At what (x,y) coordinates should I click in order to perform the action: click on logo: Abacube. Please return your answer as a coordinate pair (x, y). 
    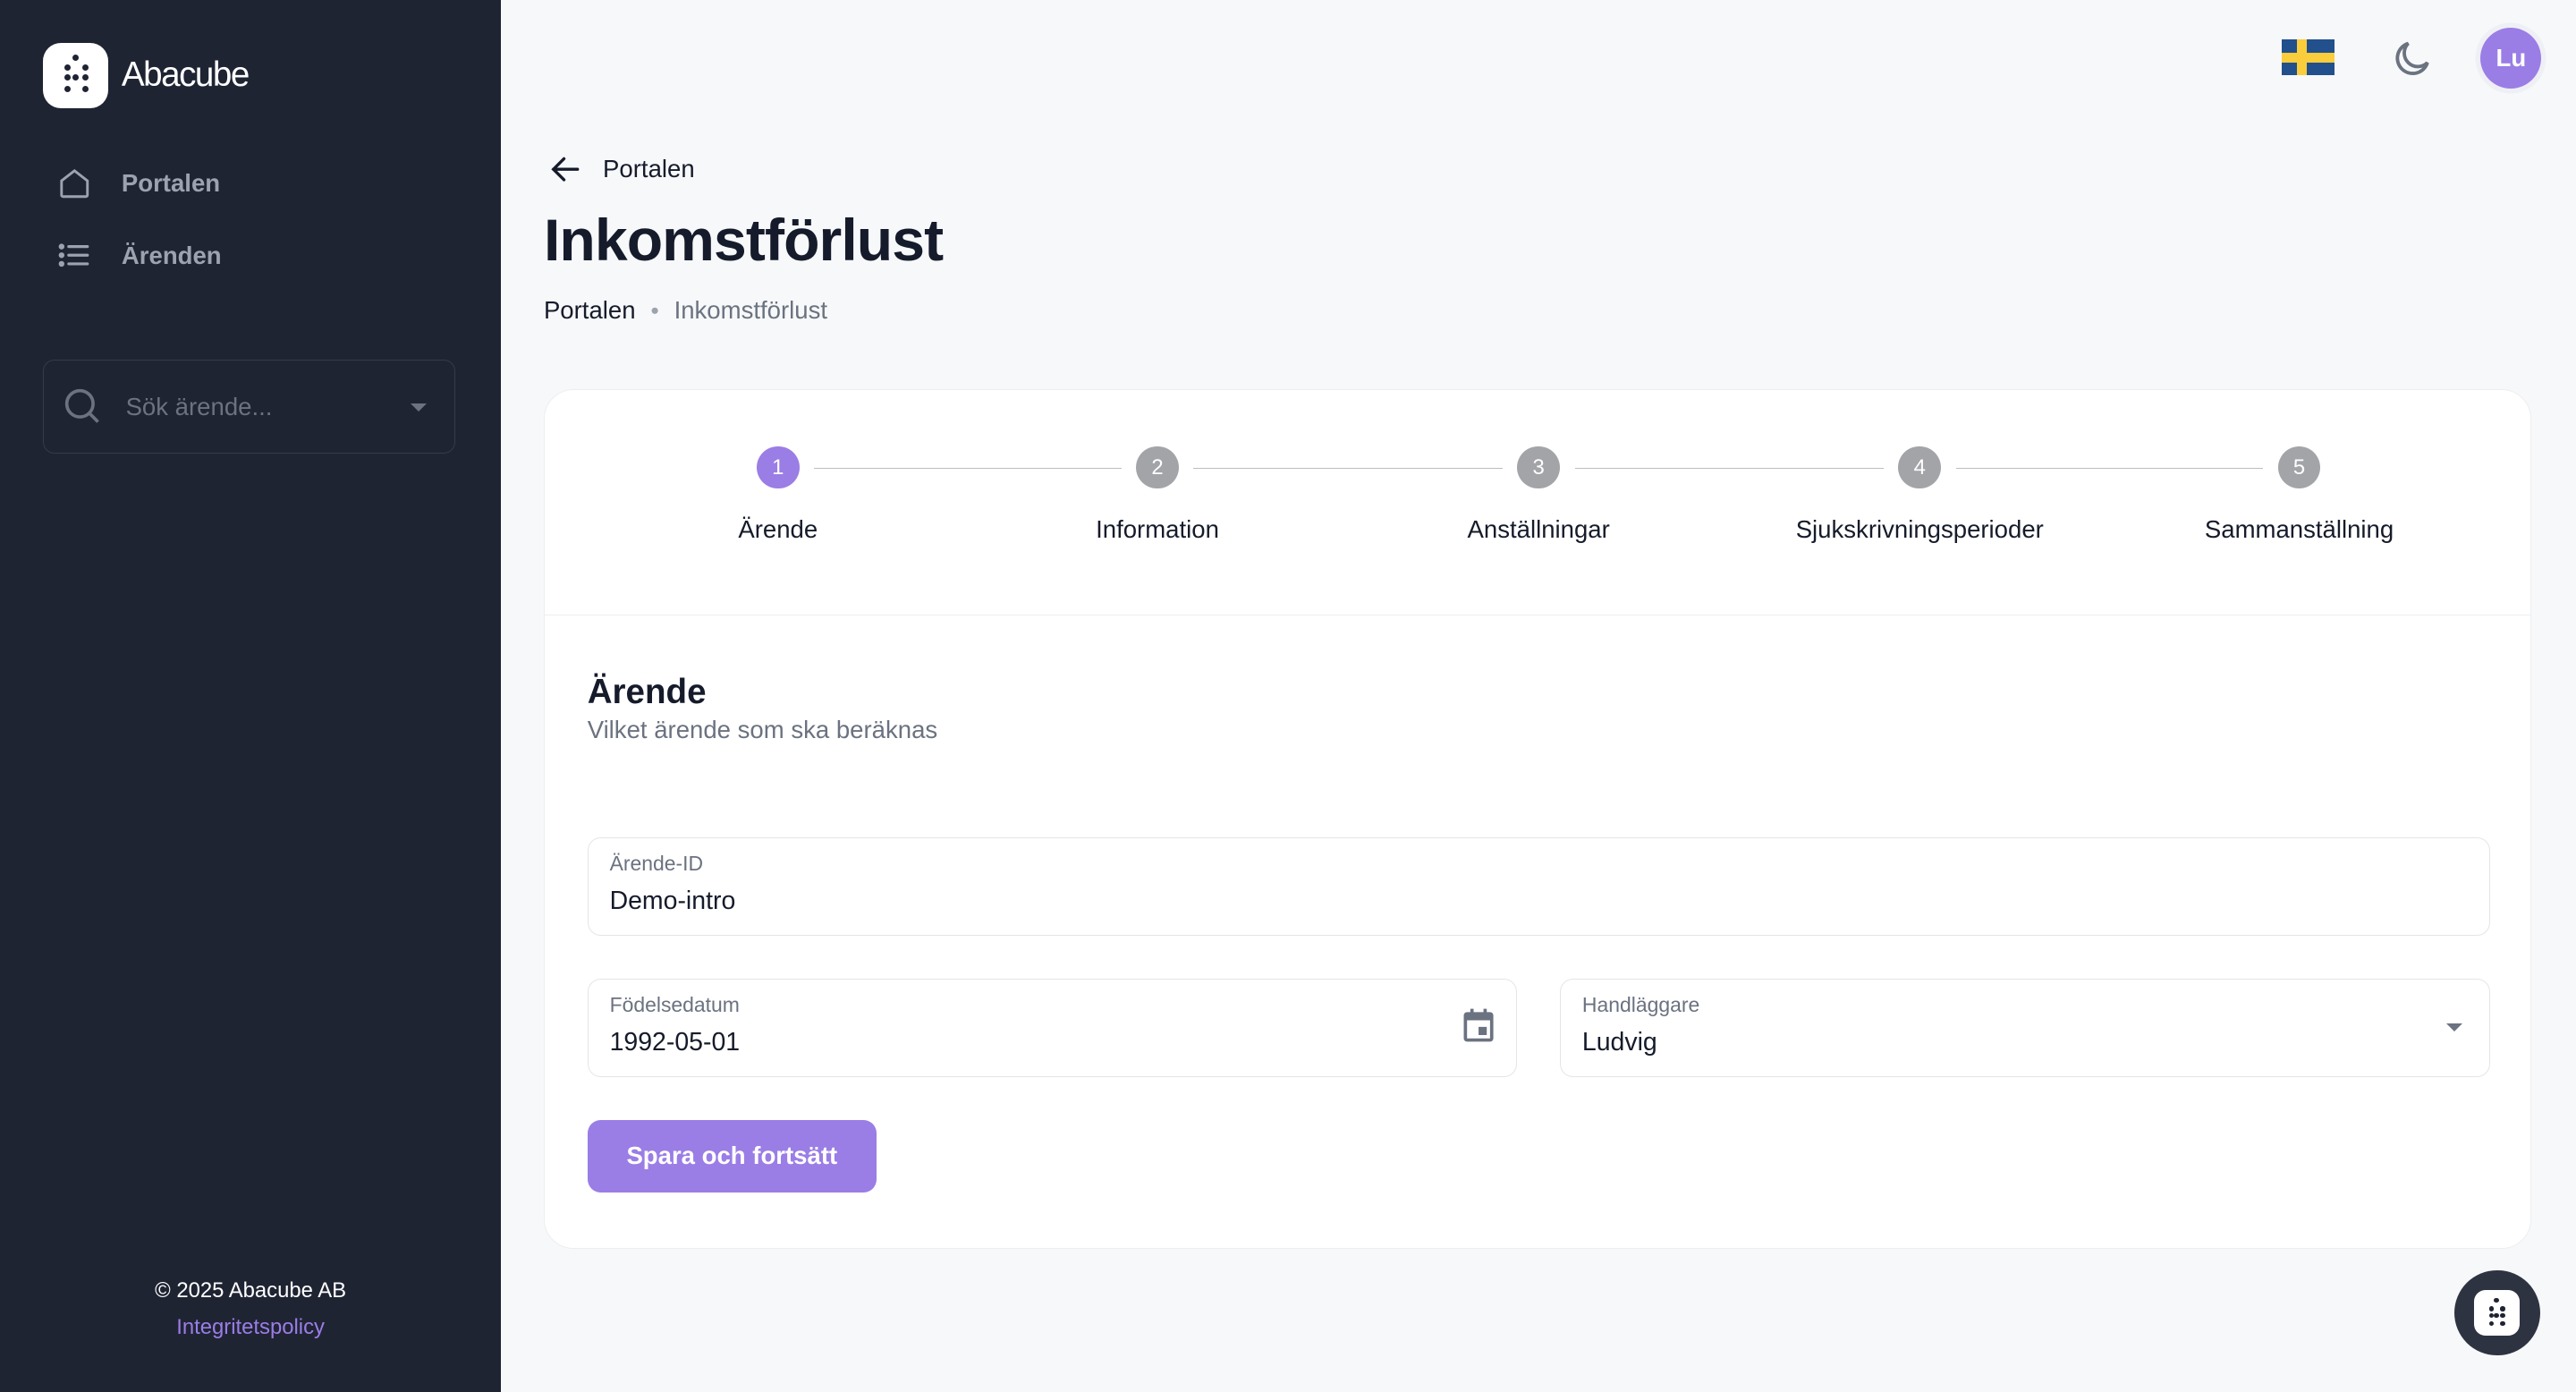
    Looking at the image, I should click on (146, 75).